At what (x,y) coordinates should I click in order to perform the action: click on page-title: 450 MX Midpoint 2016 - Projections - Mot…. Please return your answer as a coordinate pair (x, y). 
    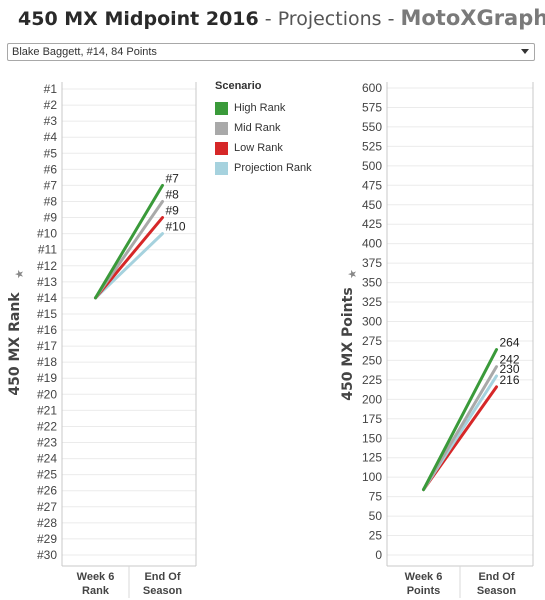
    Looking at the image, I should click on (281, 19).